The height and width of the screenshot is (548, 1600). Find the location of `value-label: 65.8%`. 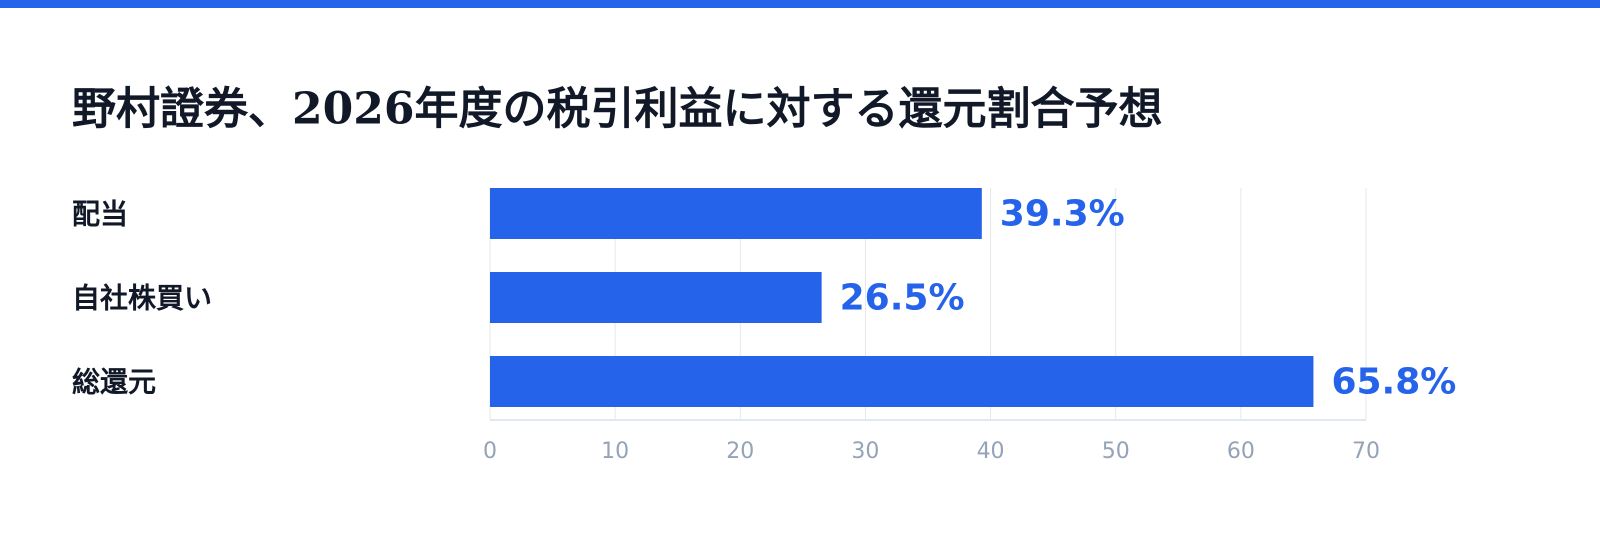

value-label: 65.8% is located at coordinates (1393, 382).